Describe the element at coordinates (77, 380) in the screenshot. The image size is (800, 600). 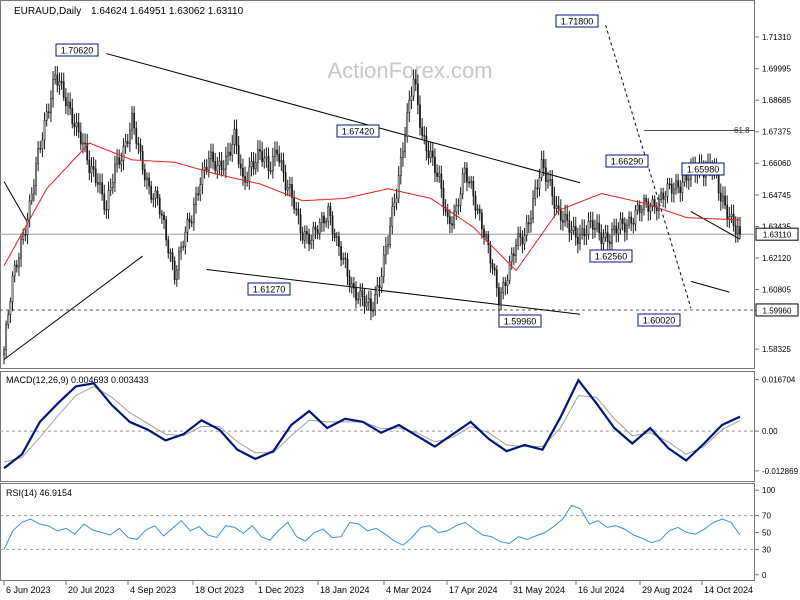
I see `macd-label: MACD(12,26,9) 0.004693 0.003433` at that location.